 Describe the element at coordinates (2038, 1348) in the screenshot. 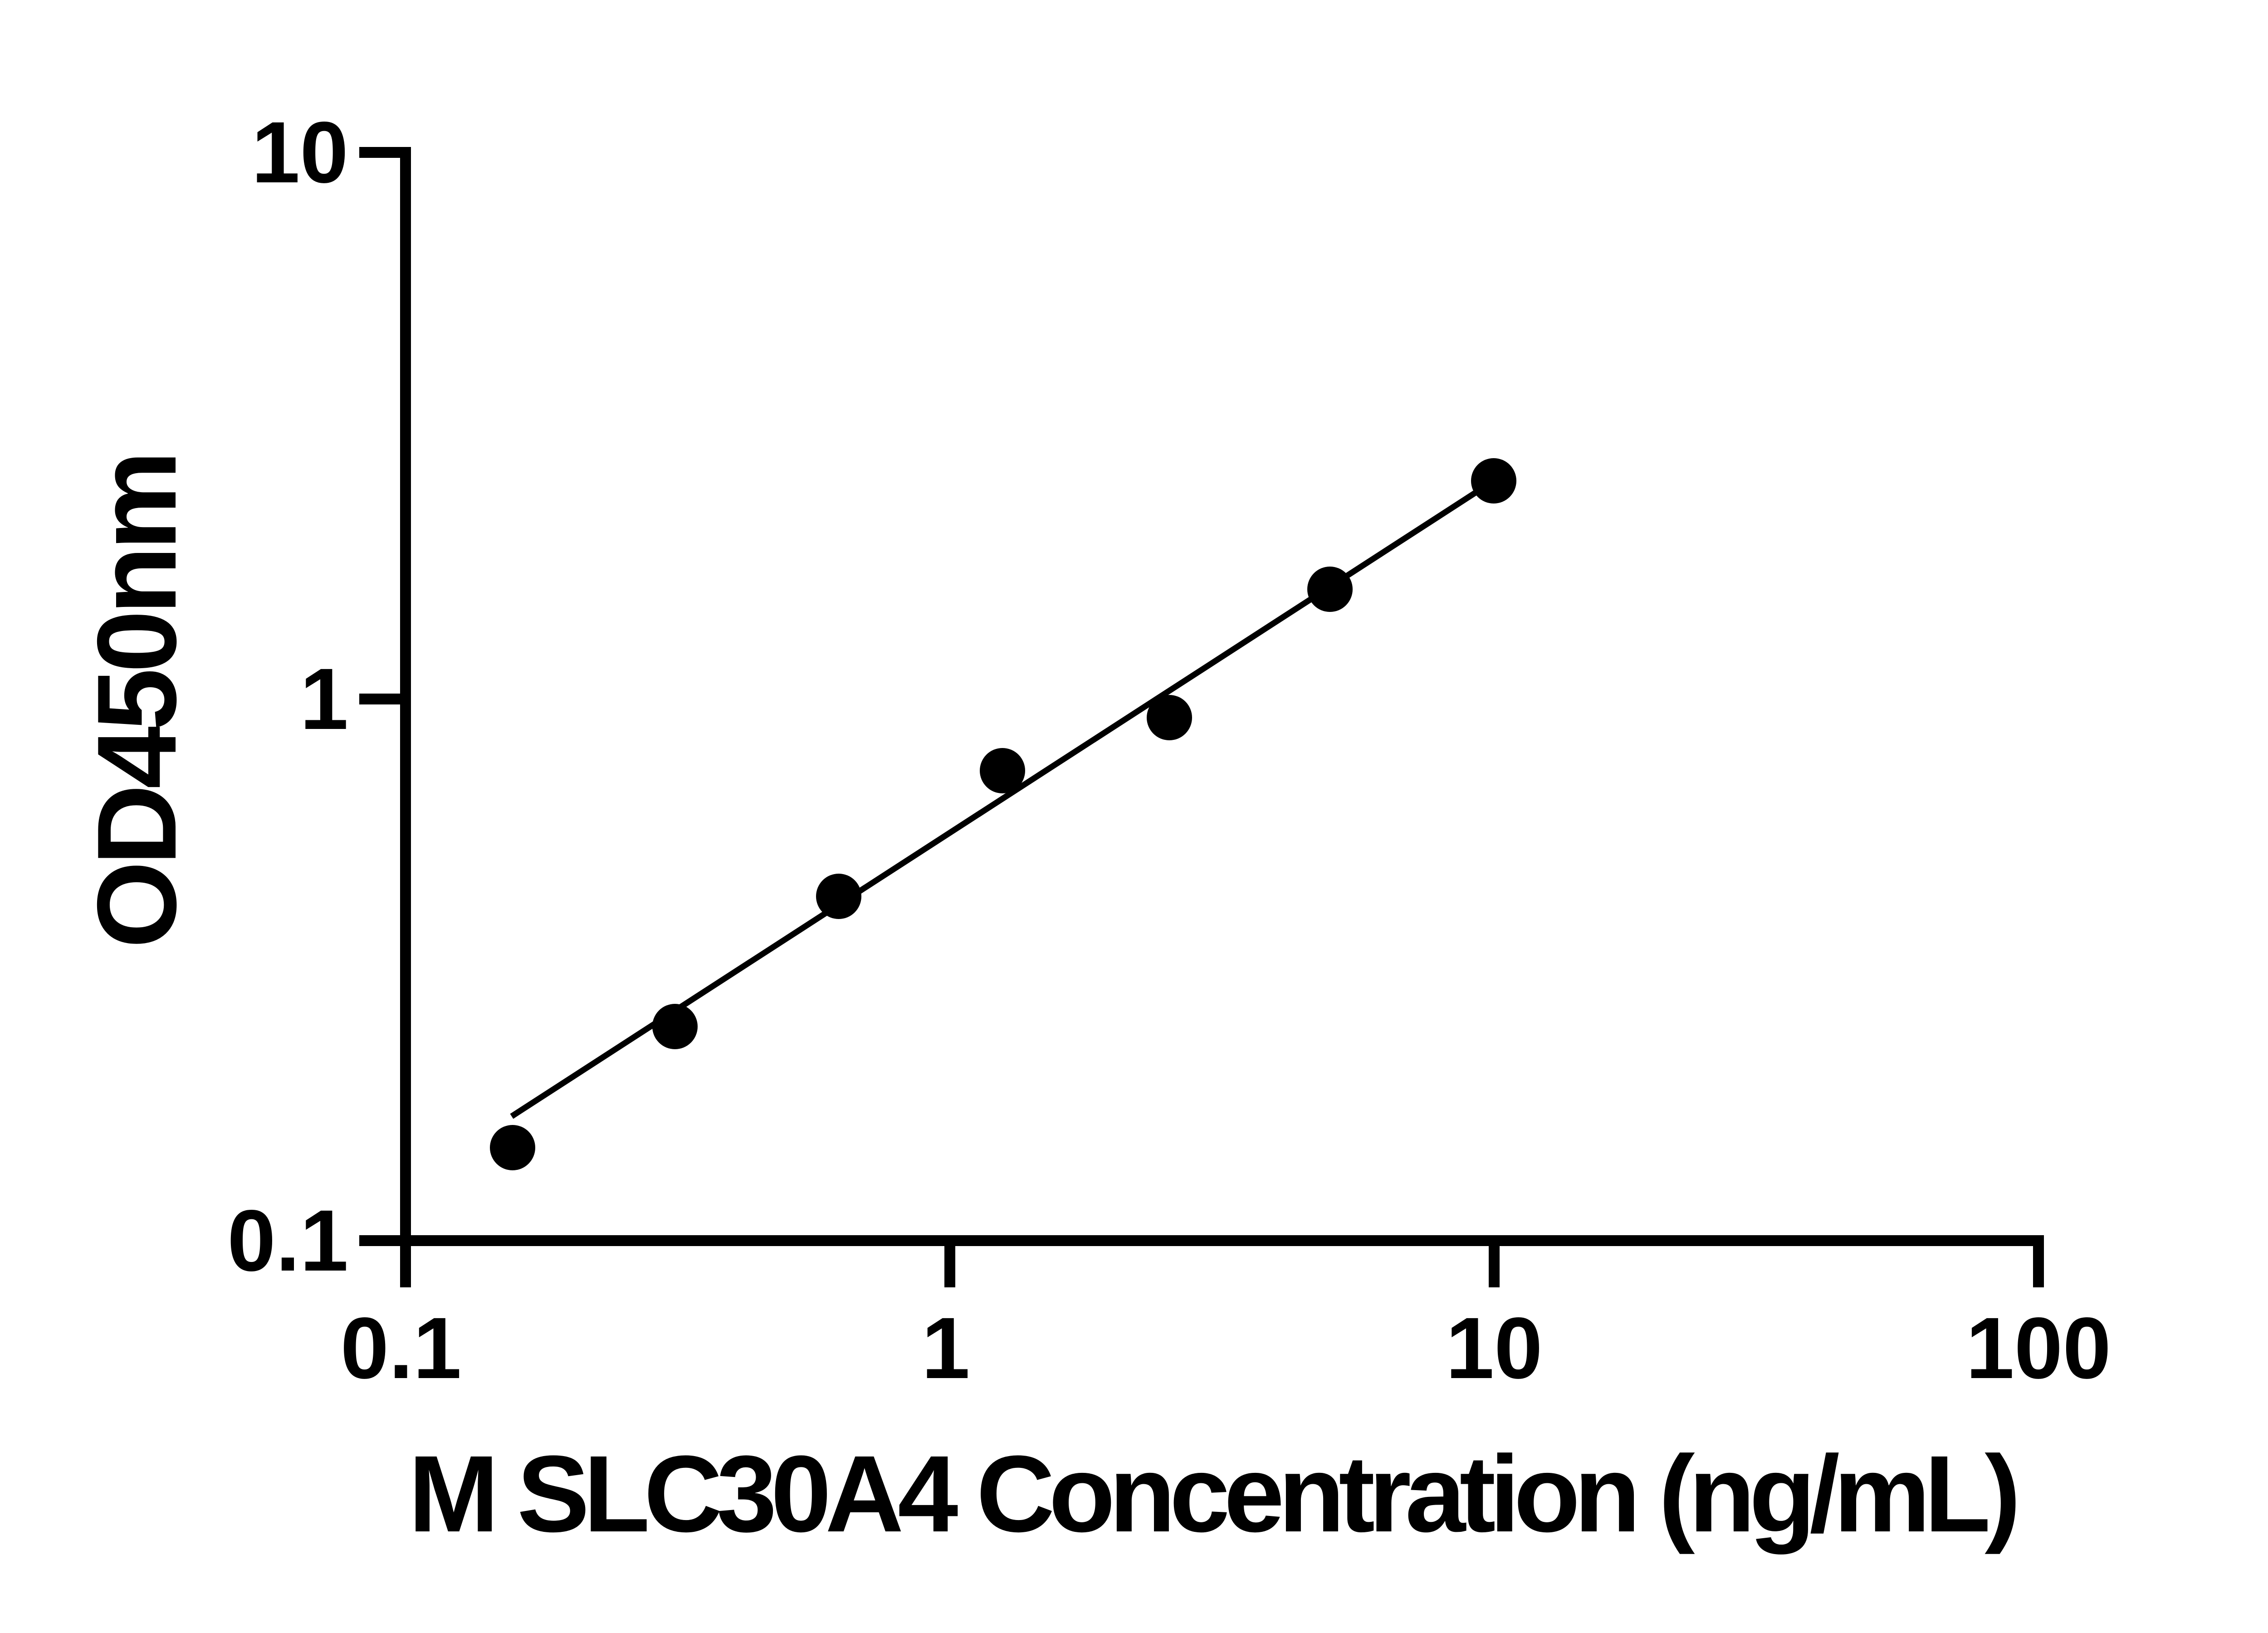

I see `svg-text: 100` at that location.